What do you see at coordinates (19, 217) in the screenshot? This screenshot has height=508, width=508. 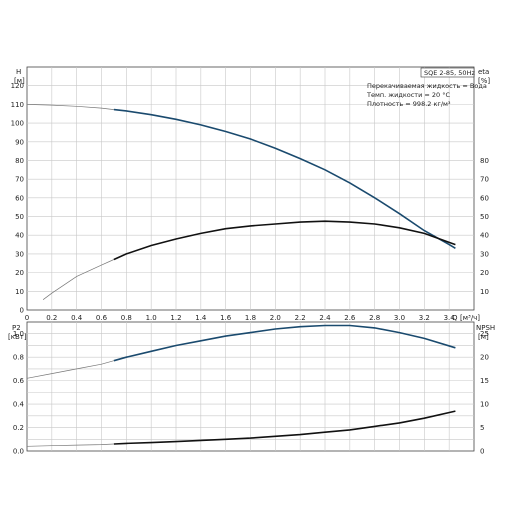 I see `y-left-tick-label: 50` at bounding box center [19, 217].